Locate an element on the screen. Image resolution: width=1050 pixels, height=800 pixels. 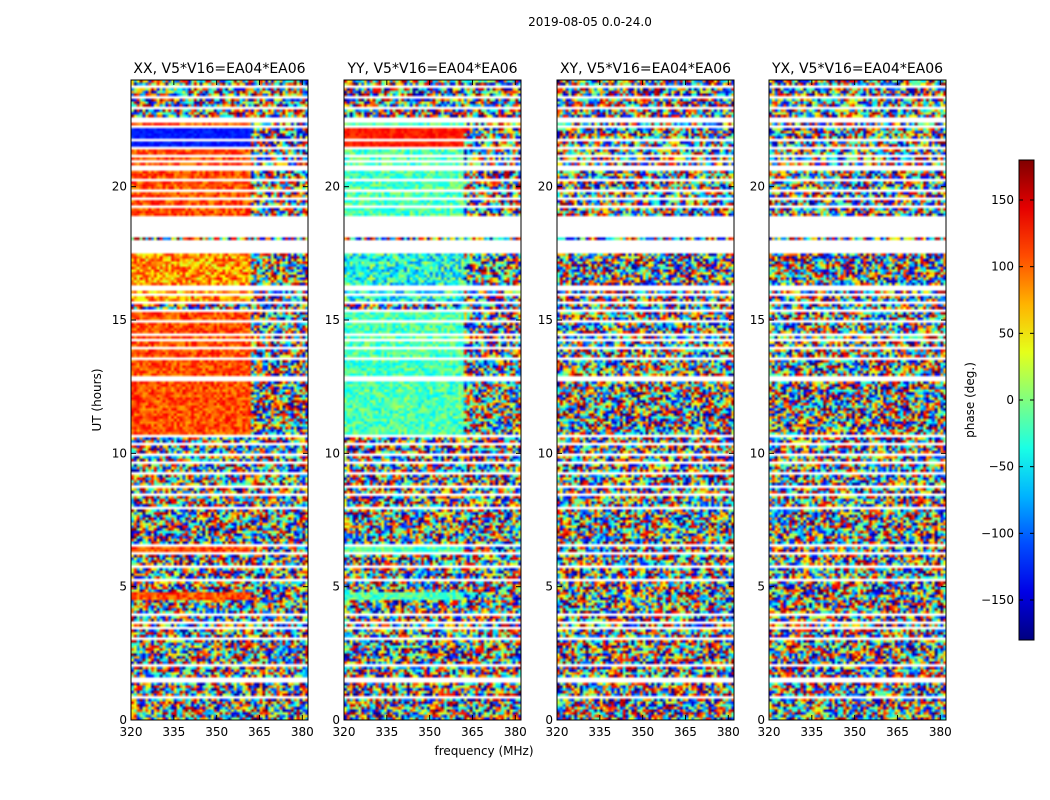
panel-frame-yx is located at coordinates (857, 400).